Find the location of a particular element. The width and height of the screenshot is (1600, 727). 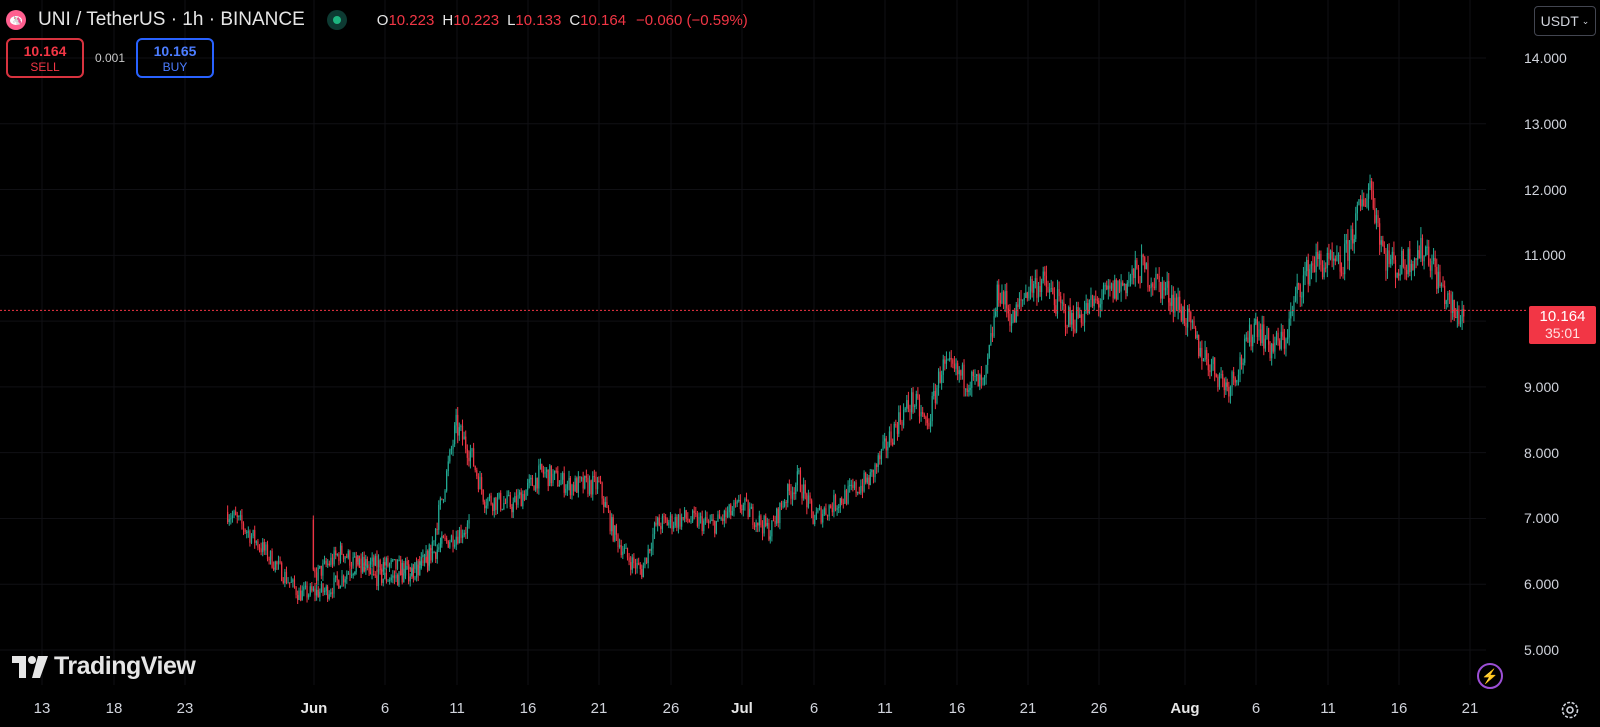

buy-price: 10.165 is located at coordinates (175, 50).